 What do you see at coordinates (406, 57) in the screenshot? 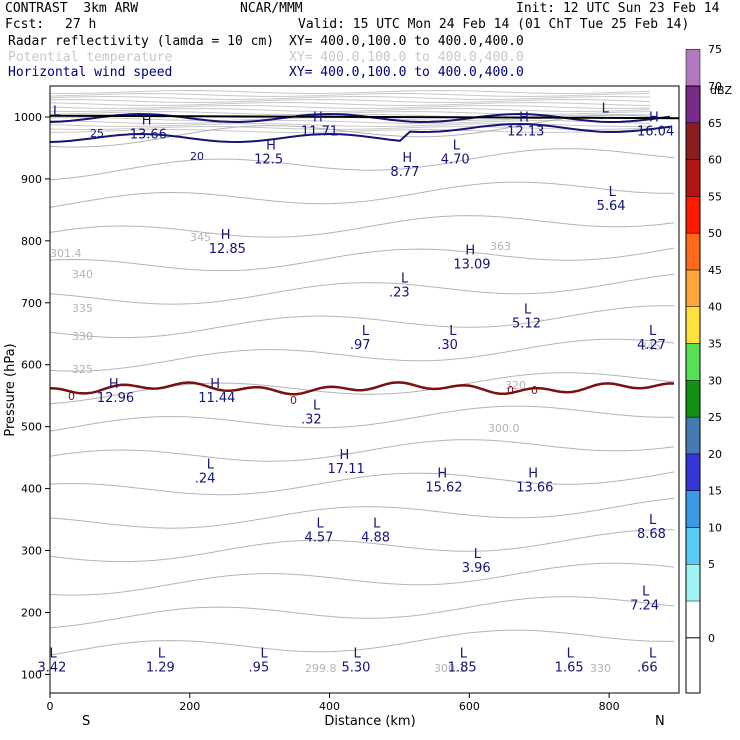
I see `field-2-xy: XY= 400.0,100.0 to 400.0,400.0` at bounding box center [406, 57].